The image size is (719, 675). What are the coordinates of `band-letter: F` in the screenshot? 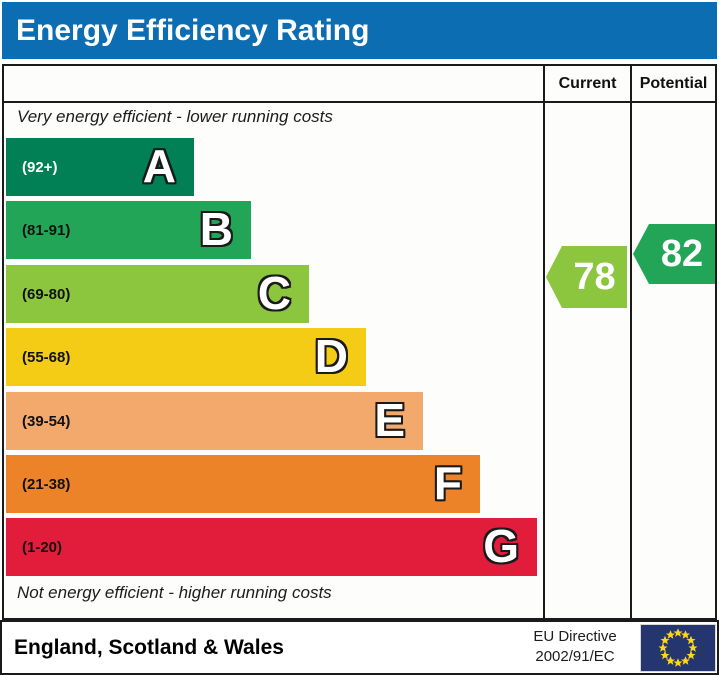 It's located at (447, 483).